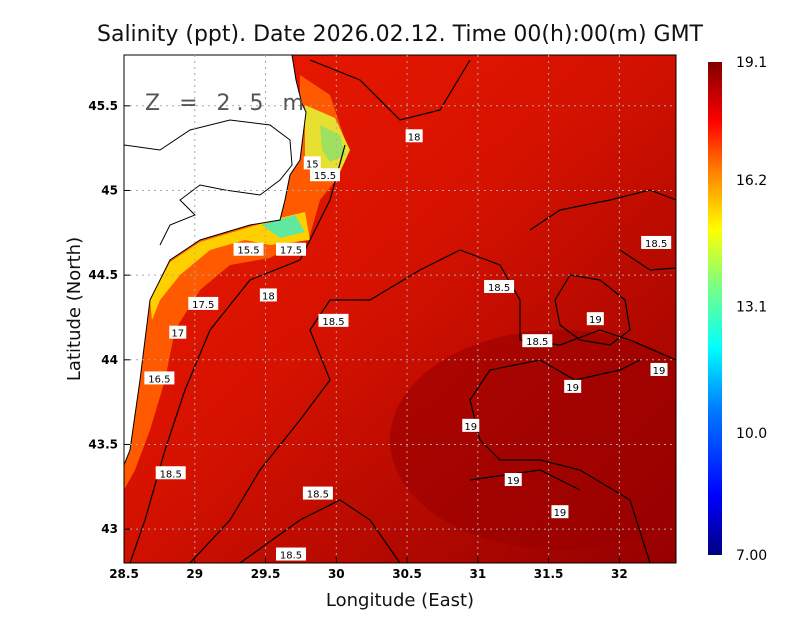 The image size is (800, 618). Describe the element at coordinates (103, 275) in the screenshot. I see `y-tick-label: 44.5` at that location.